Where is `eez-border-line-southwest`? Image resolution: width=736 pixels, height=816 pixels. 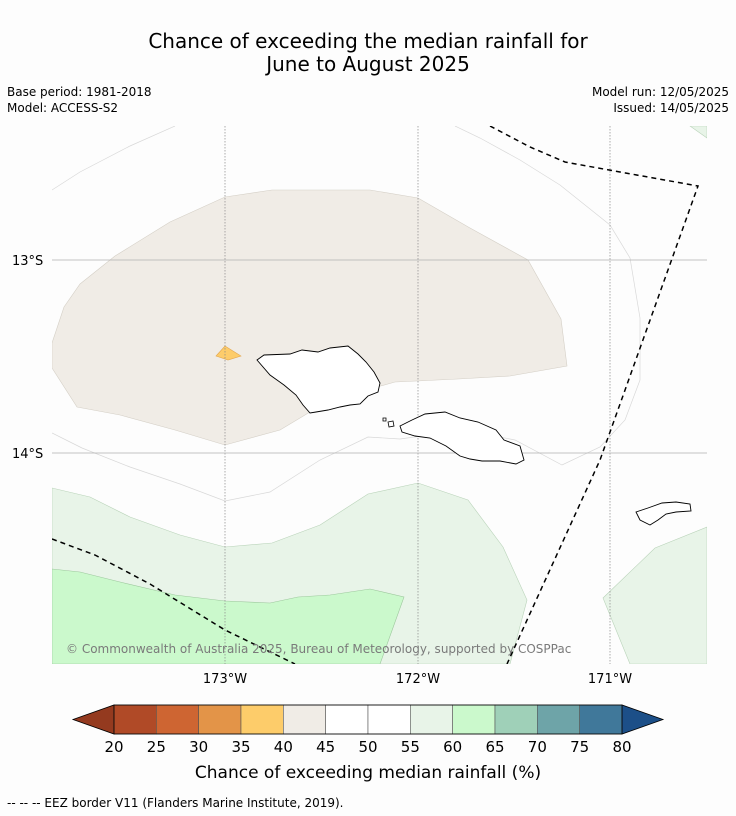 eez-border-line-southwest is located at coordinates (174, 601).